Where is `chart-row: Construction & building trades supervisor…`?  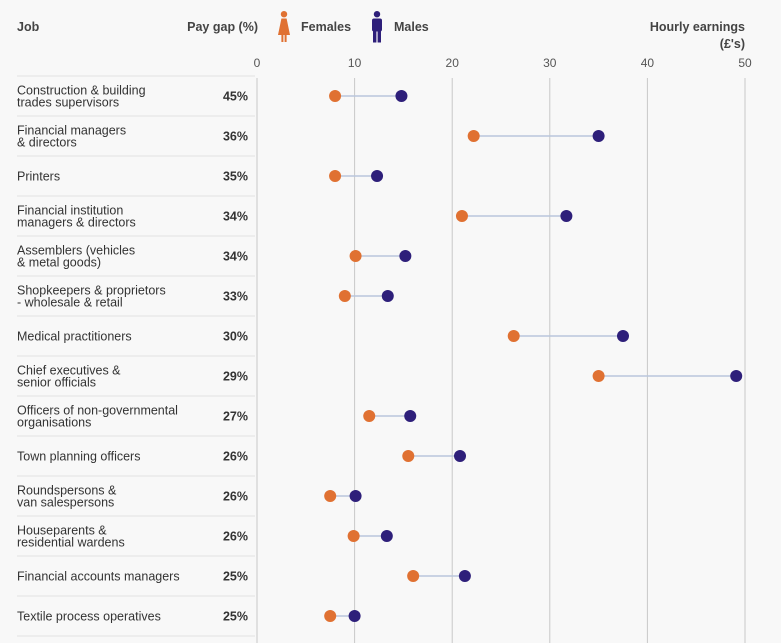
chart-row: Construction & building trades supervisor… is located at coordinates (212, 92).